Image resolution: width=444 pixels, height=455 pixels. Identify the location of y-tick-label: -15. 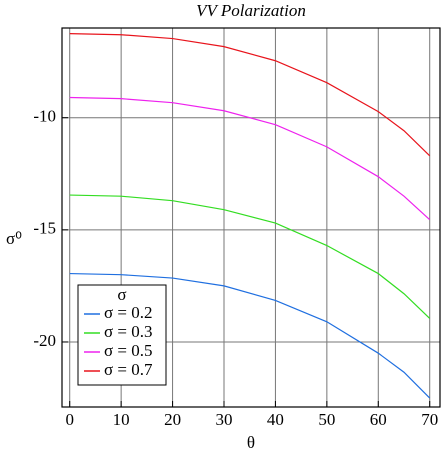
(44, 228).